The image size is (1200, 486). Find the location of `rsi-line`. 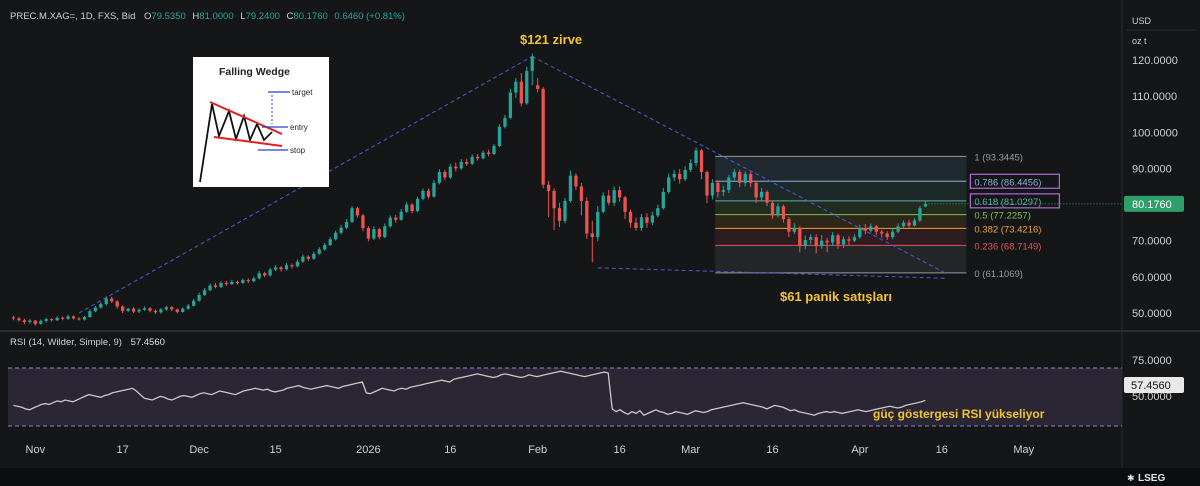

rsi-line is located at coordinates (469, 393).